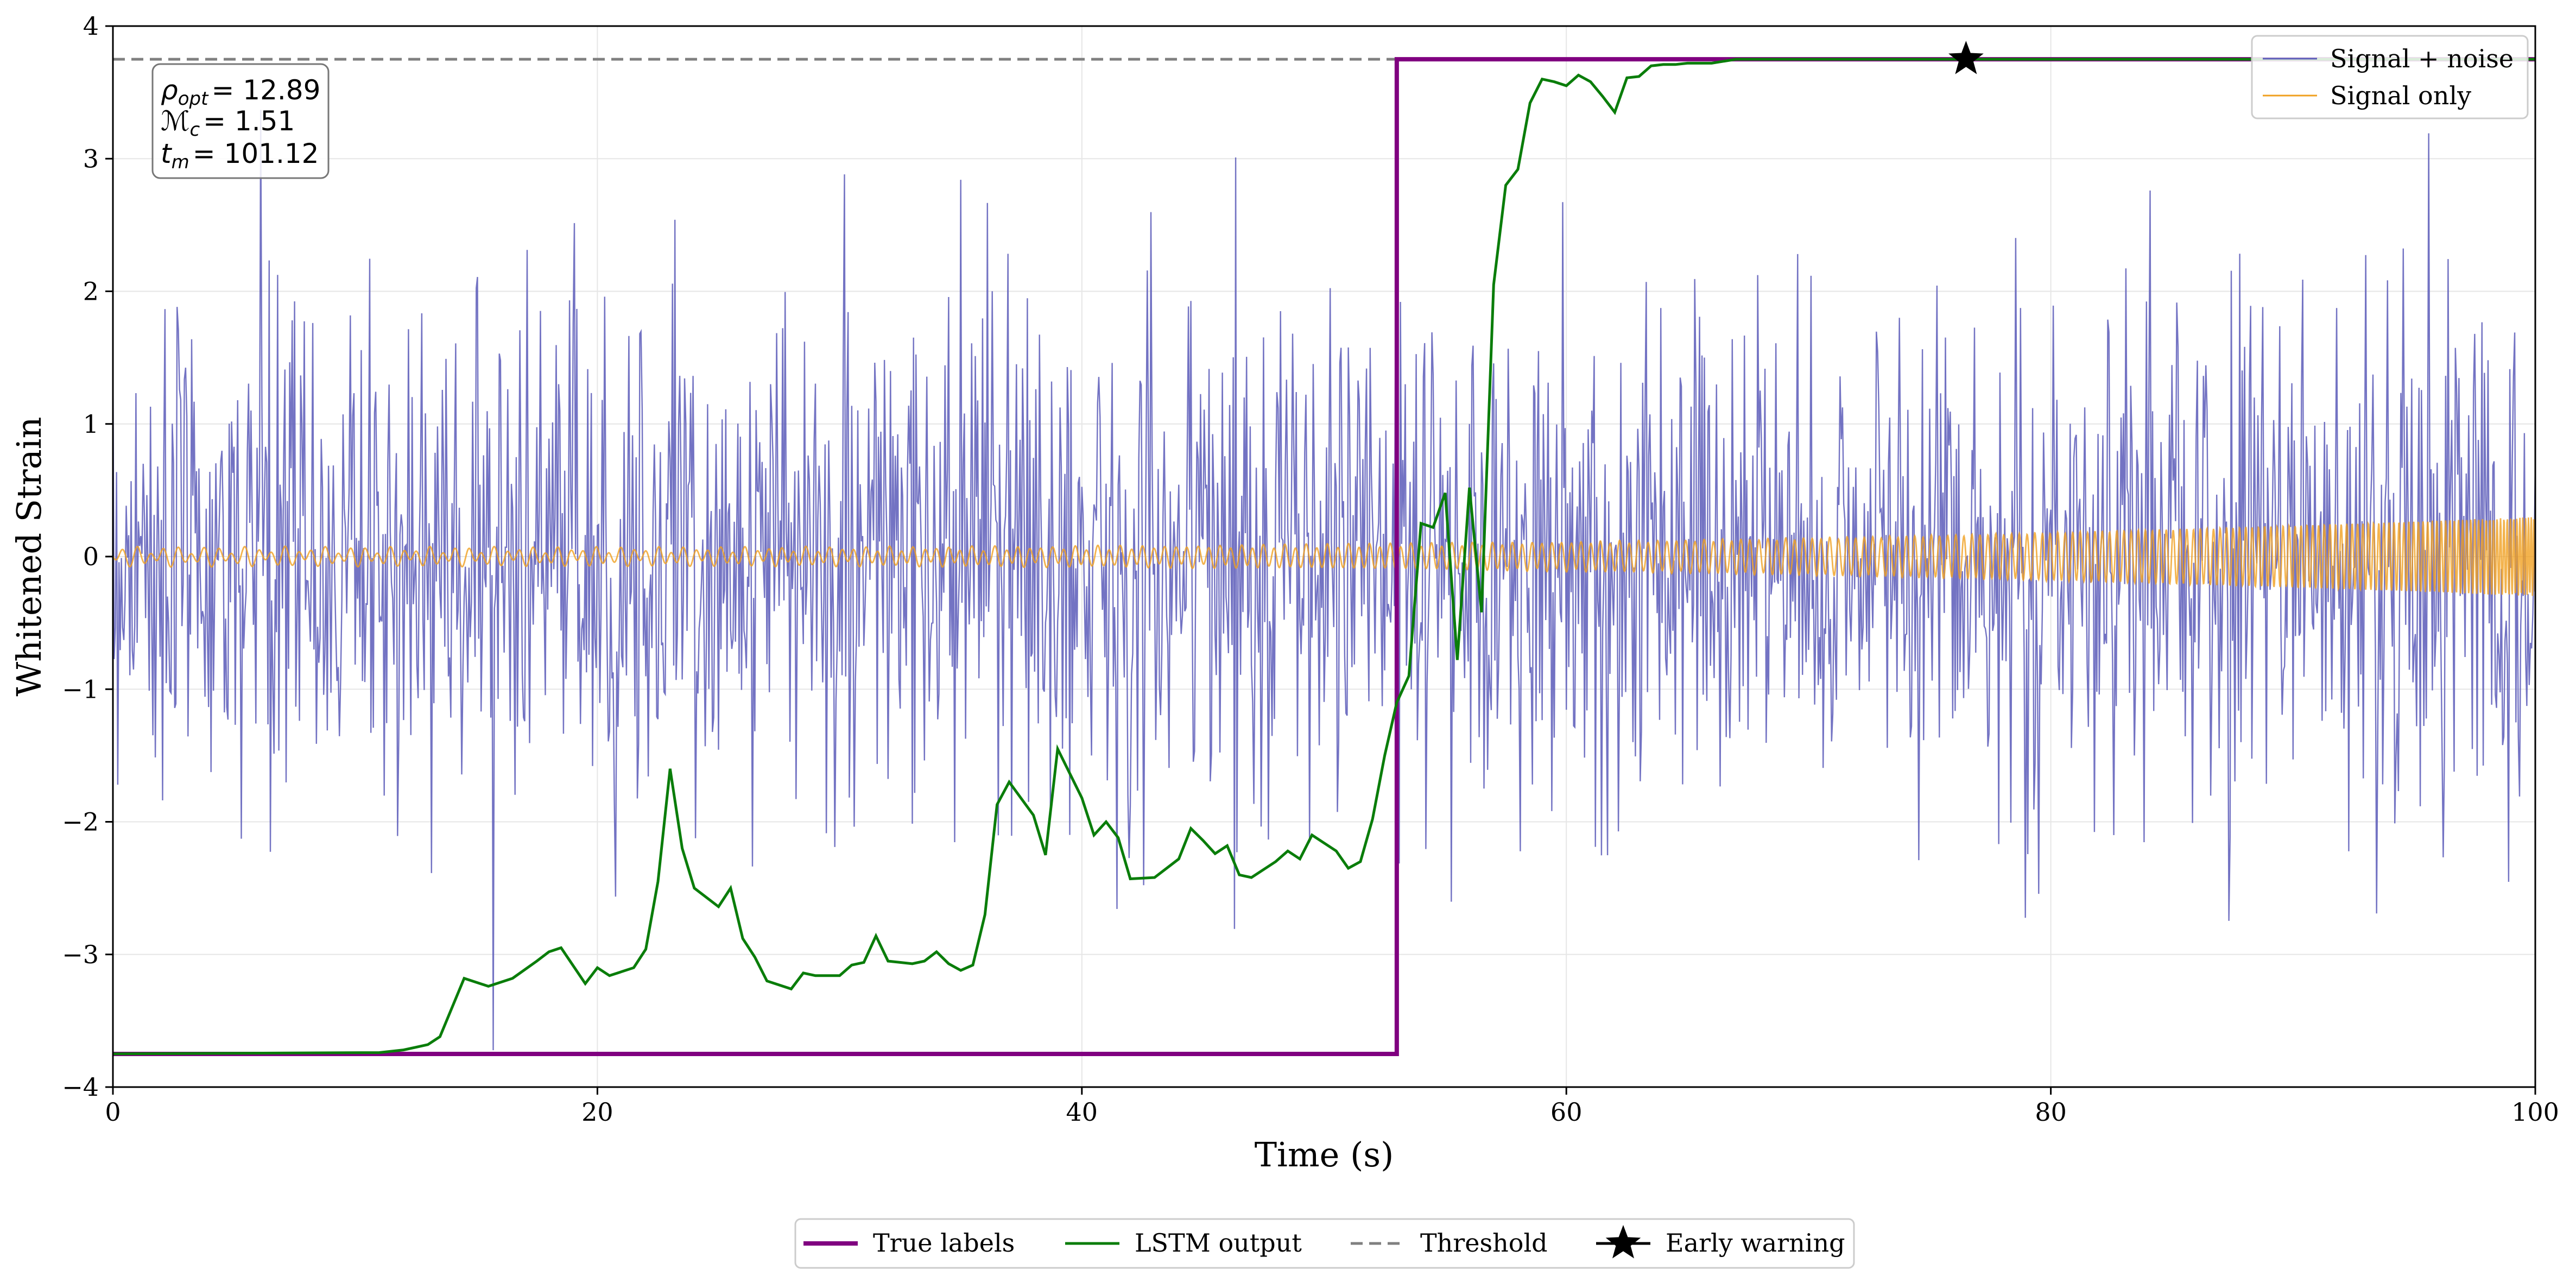  Describe the element at coordinates (91, 158) in the screenshot. I see `y-tick-label: 3` at that location.